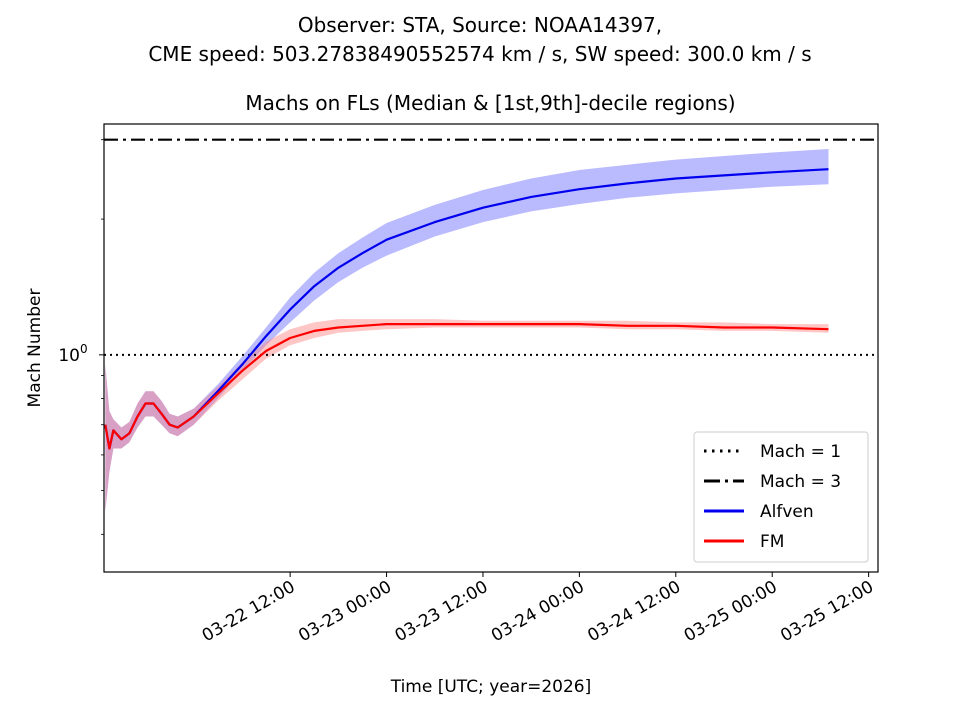 The height and width of the screenshot is (720, 960). Describe the element at coordinates (69, 356) in the screenshot. I see `y-tick-label: 10` at that location.